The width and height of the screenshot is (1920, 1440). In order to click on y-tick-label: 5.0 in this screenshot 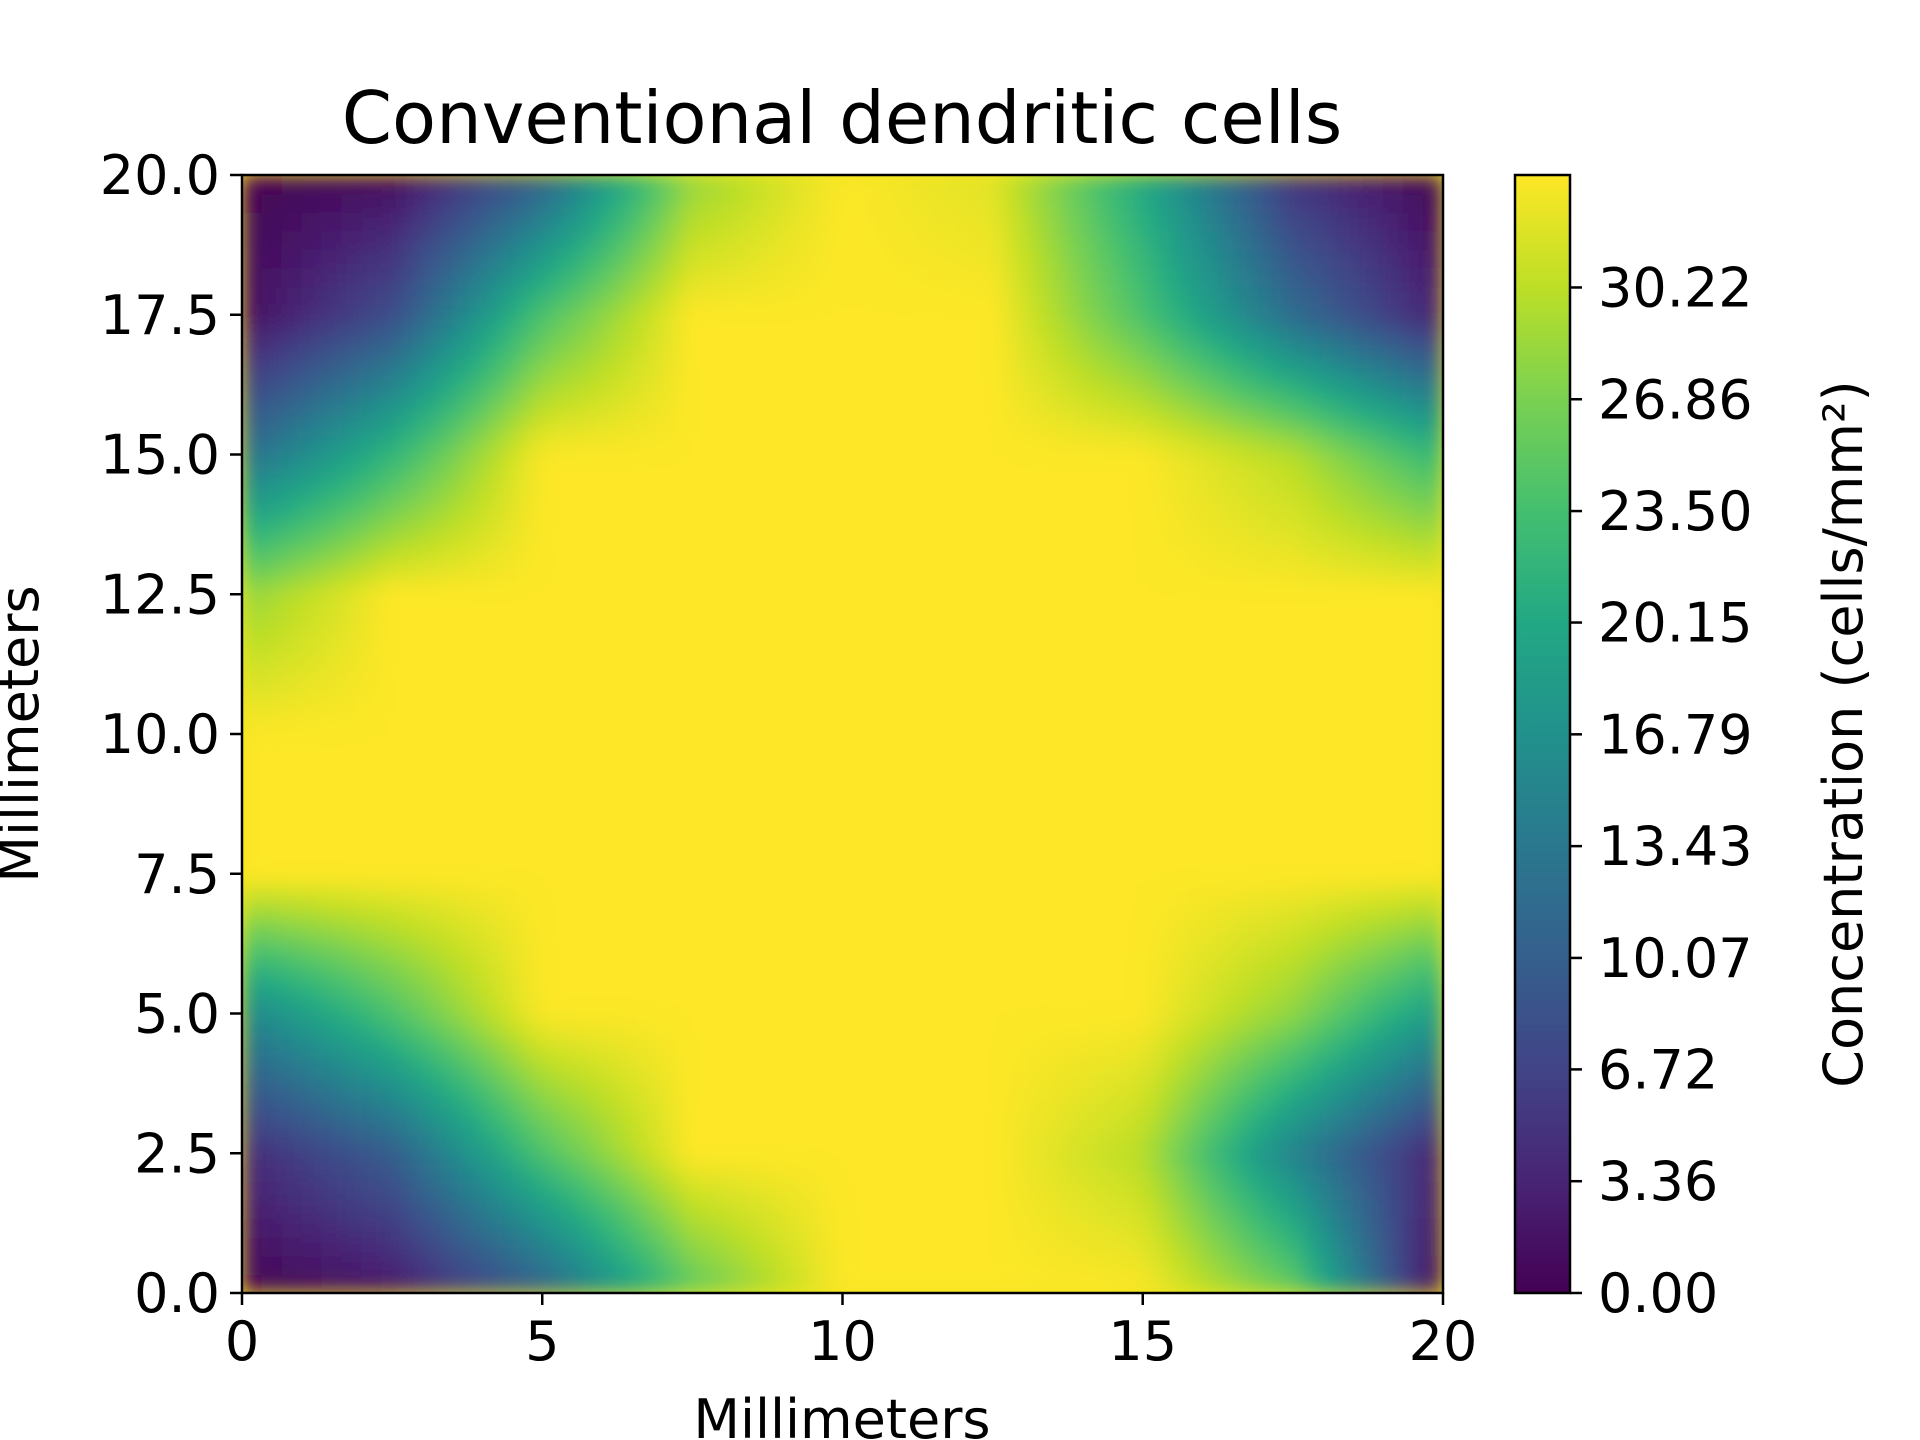, I will do `click(177, 1014)`.